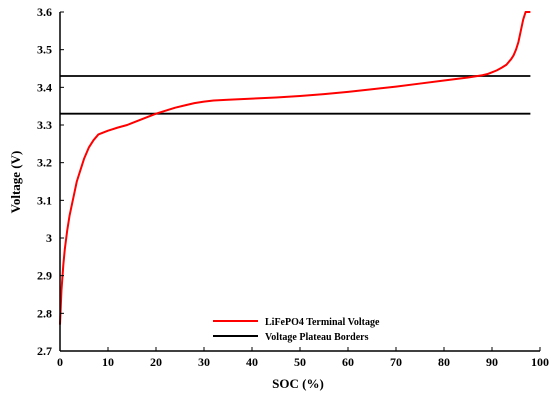 This screenshot has width=555, height=394. I want to click on y-tick-label: 3.5, so click(44, 50).